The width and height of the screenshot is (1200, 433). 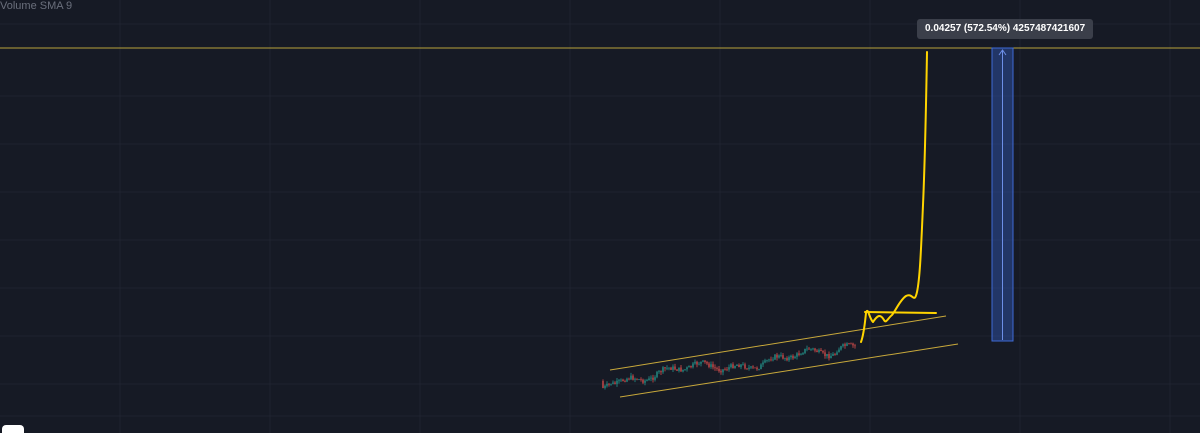 What do you see at coordinates (1002, 52) in the screenshot?
I see `price-range-arrowhead` at bounding box center [1002, 52].